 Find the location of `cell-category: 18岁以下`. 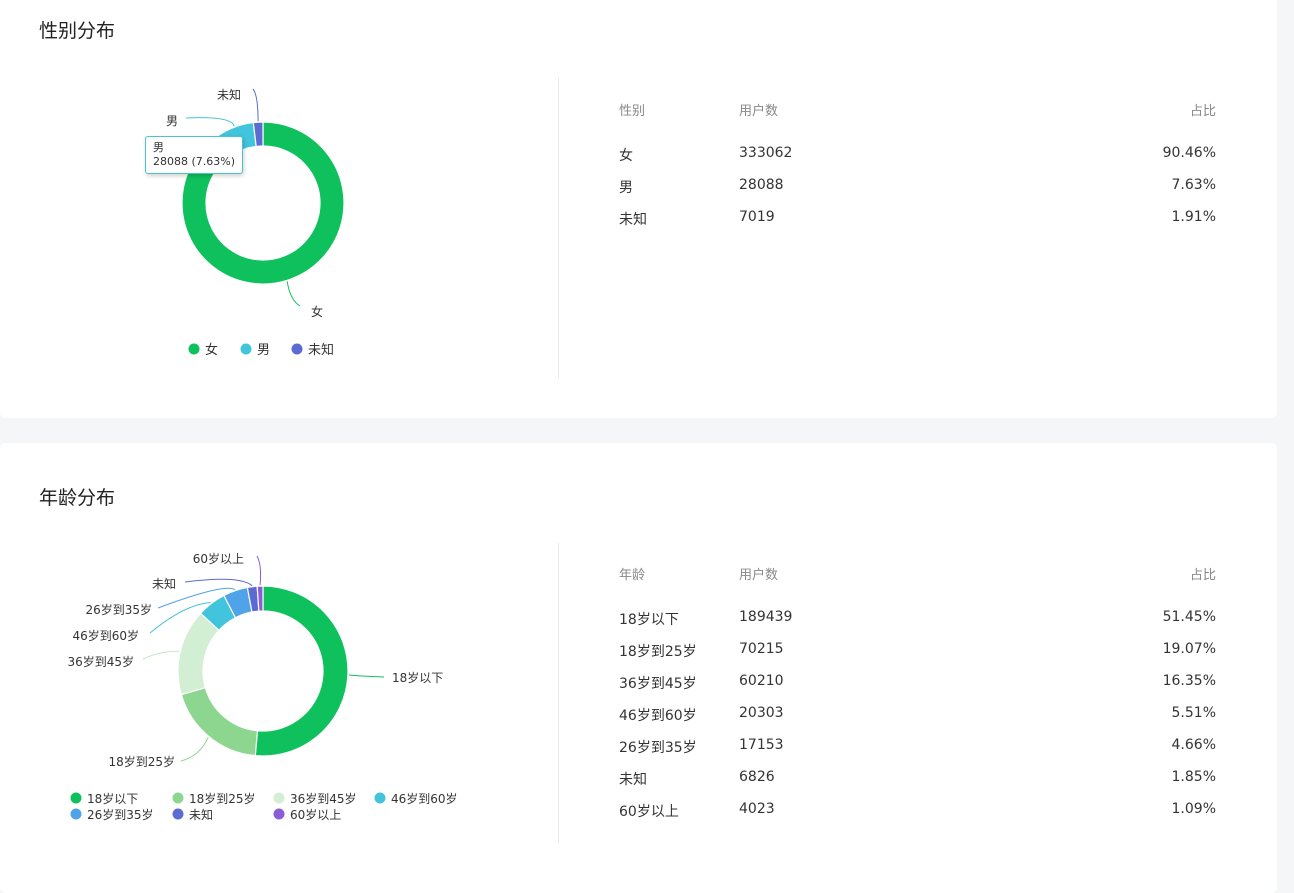

cell-category: 18岁以下 is located at coordinates (649, 620).